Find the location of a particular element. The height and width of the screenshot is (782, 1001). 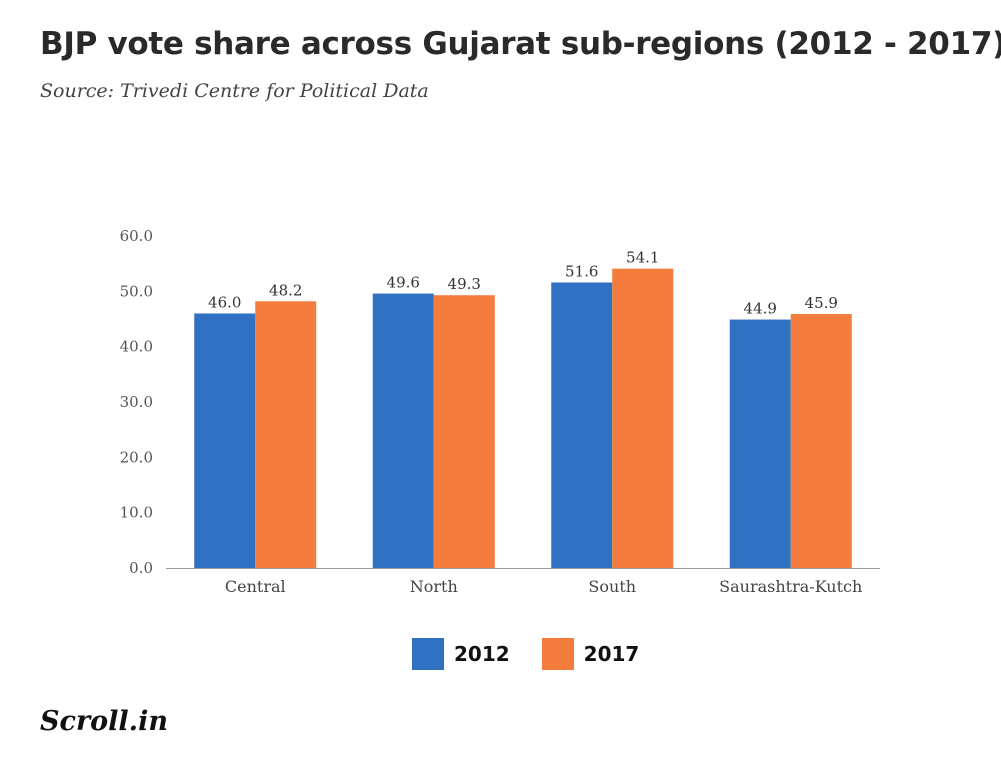

legend-swatch-2012 is located at coordinates (428, 654).